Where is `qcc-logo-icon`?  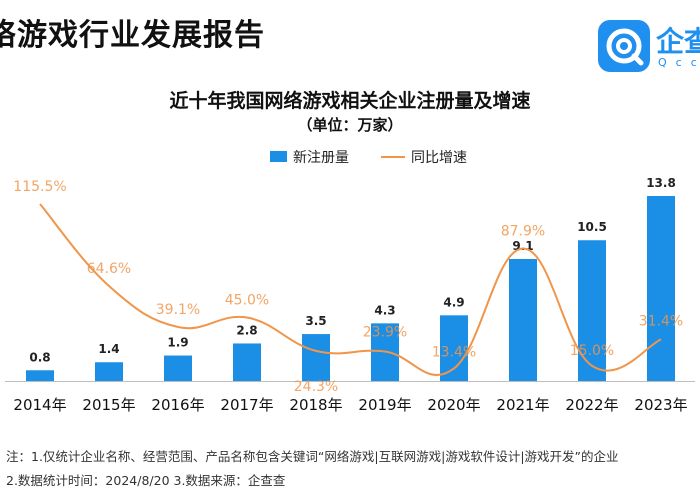 qcc-logo-icon is located at coordinates (624, 46).